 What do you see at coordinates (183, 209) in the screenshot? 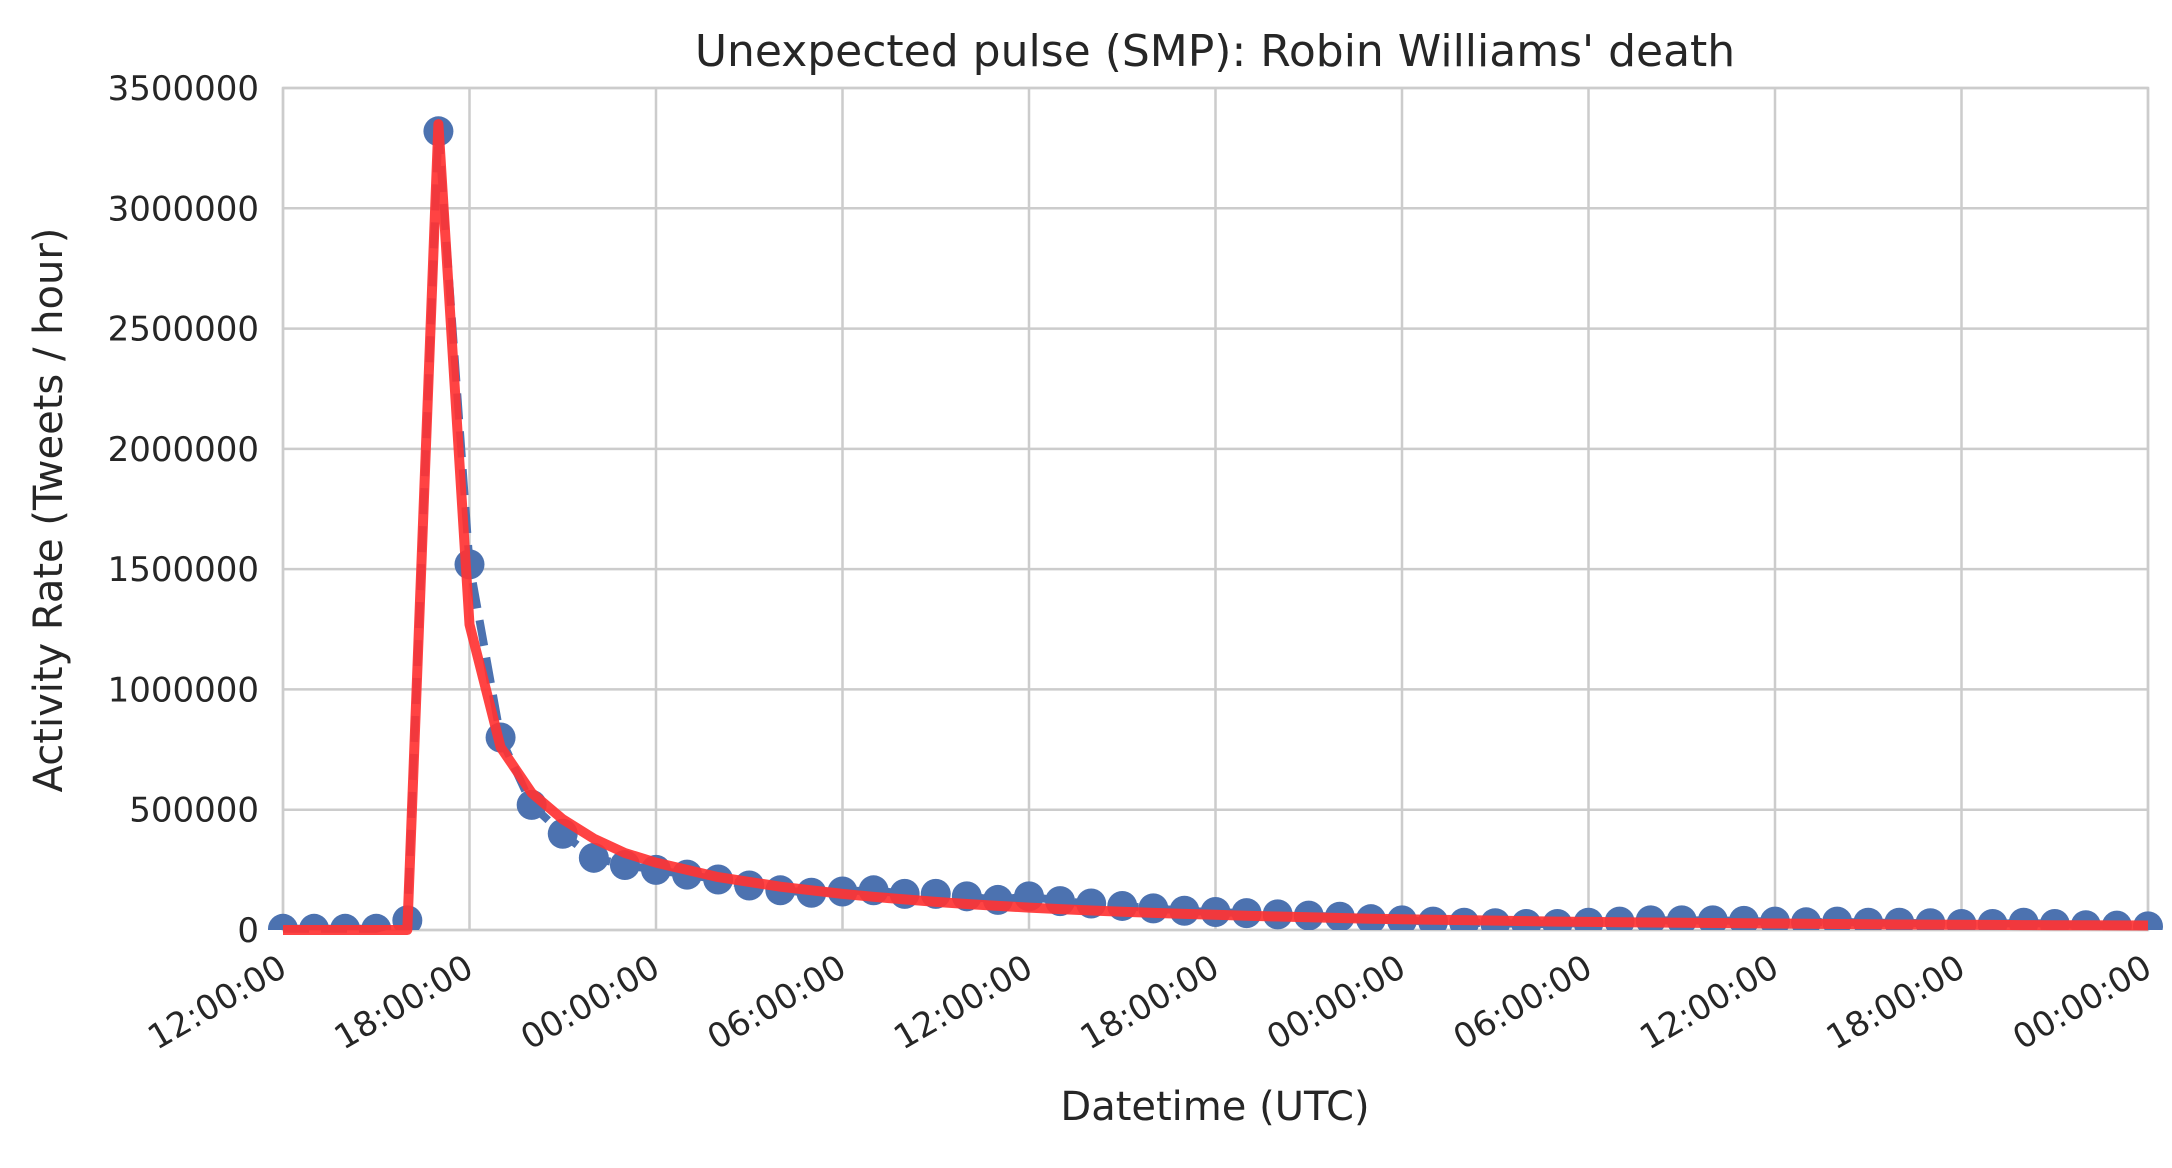
I see `y-tick-label: 3000000` at bounding box center [183, 209].